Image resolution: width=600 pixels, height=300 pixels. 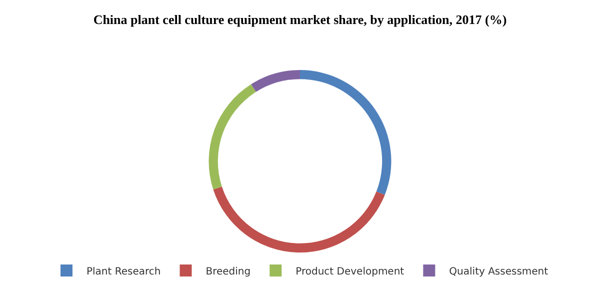 What do you see at coordinates (350, 272) in the screenshot?
I see `legend-label: Product Development` at bounding box center [350, 272].